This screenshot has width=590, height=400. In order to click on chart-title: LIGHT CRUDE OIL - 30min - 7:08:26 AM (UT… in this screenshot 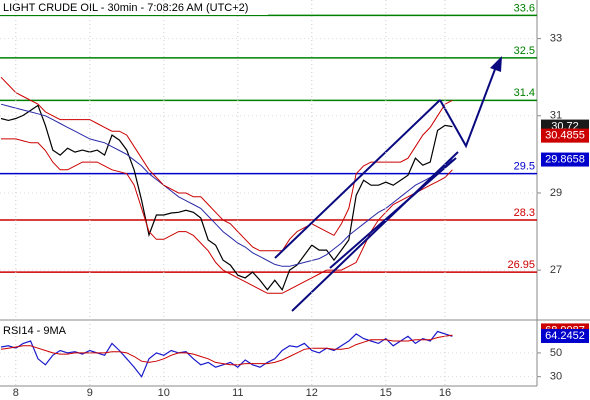, I will do `click(125, 8)`.